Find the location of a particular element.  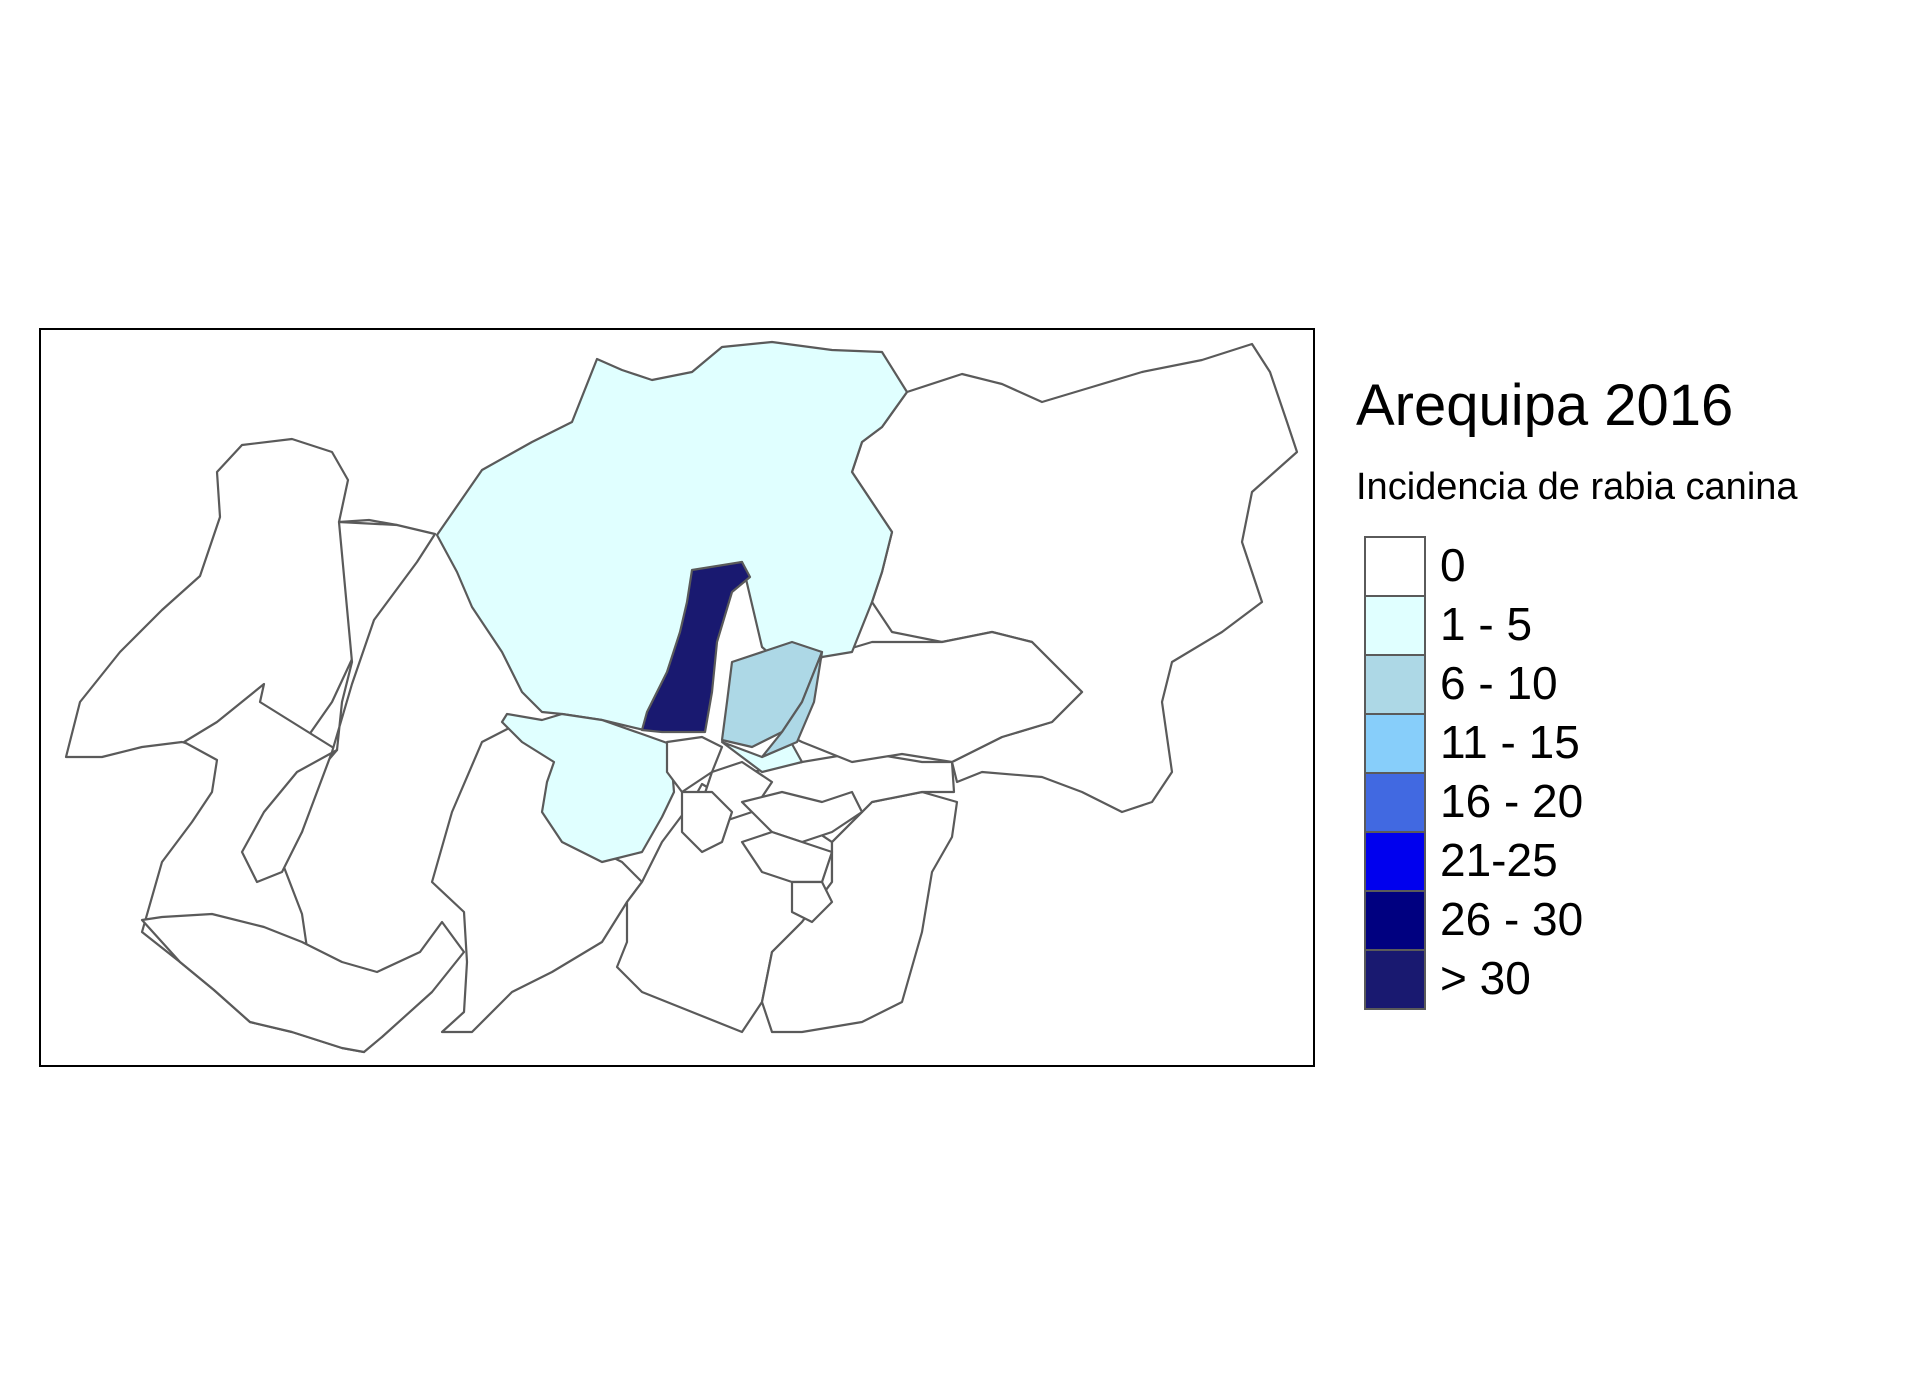

district-south-central-west is located at coordinates (537, 878).